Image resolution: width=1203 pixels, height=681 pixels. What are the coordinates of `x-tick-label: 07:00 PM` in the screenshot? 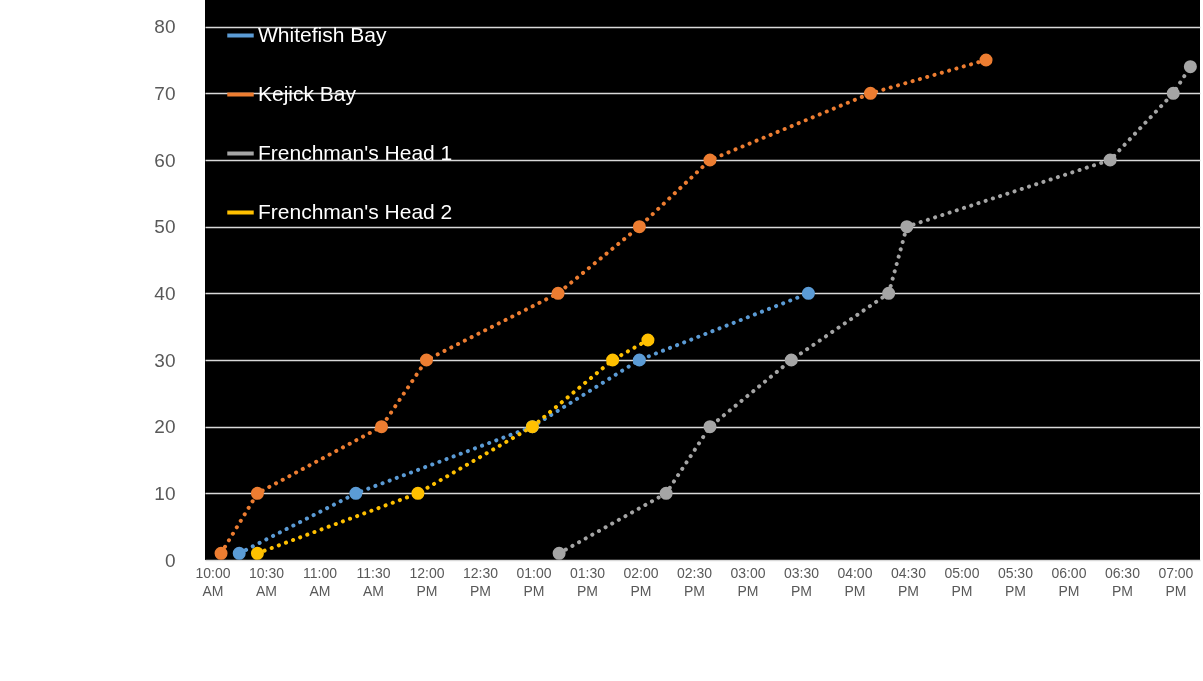 It's located at (1176, 581).